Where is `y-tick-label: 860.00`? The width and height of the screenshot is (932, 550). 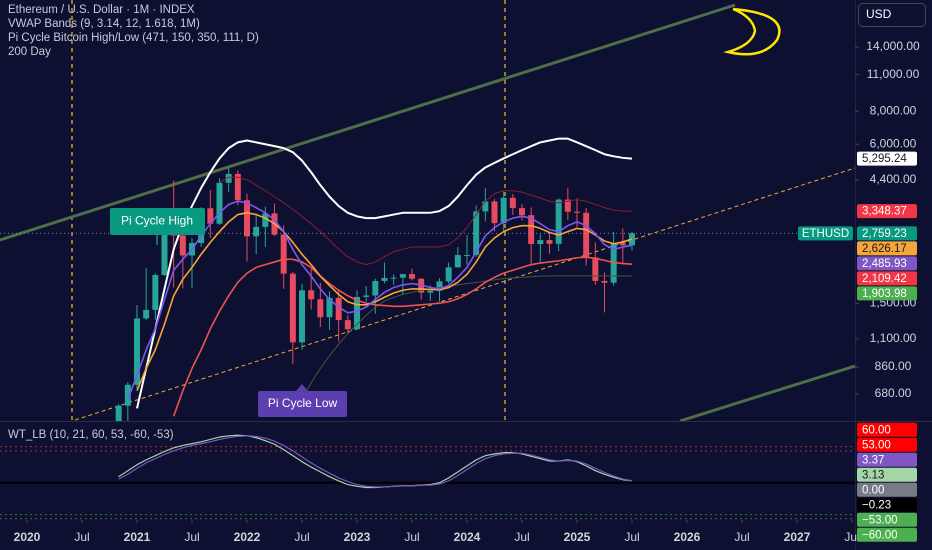 y-tick-label: 860.00 is located at coordinates (893, 366).